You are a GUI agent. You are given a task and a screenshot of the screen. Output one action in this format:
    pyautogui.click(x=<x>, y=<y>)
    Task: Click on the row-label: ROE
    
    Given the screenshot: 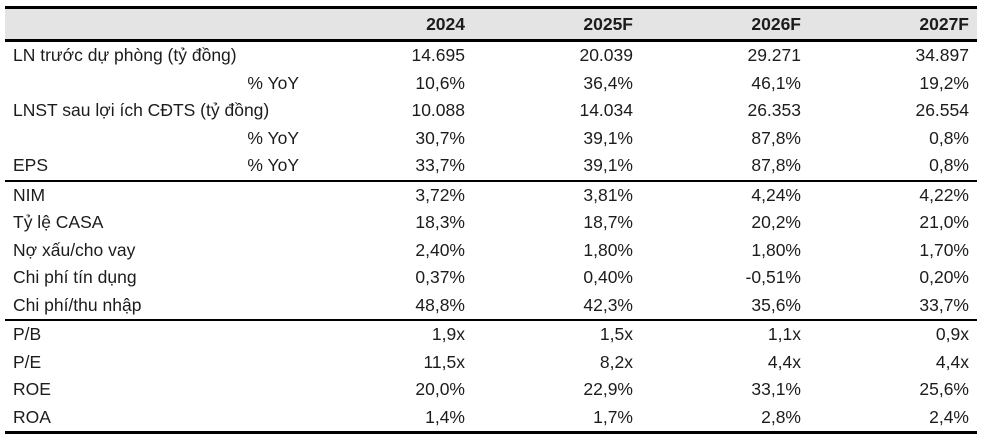 What is the action you would take?
    pyautogui.click(x=32, y=389)
    